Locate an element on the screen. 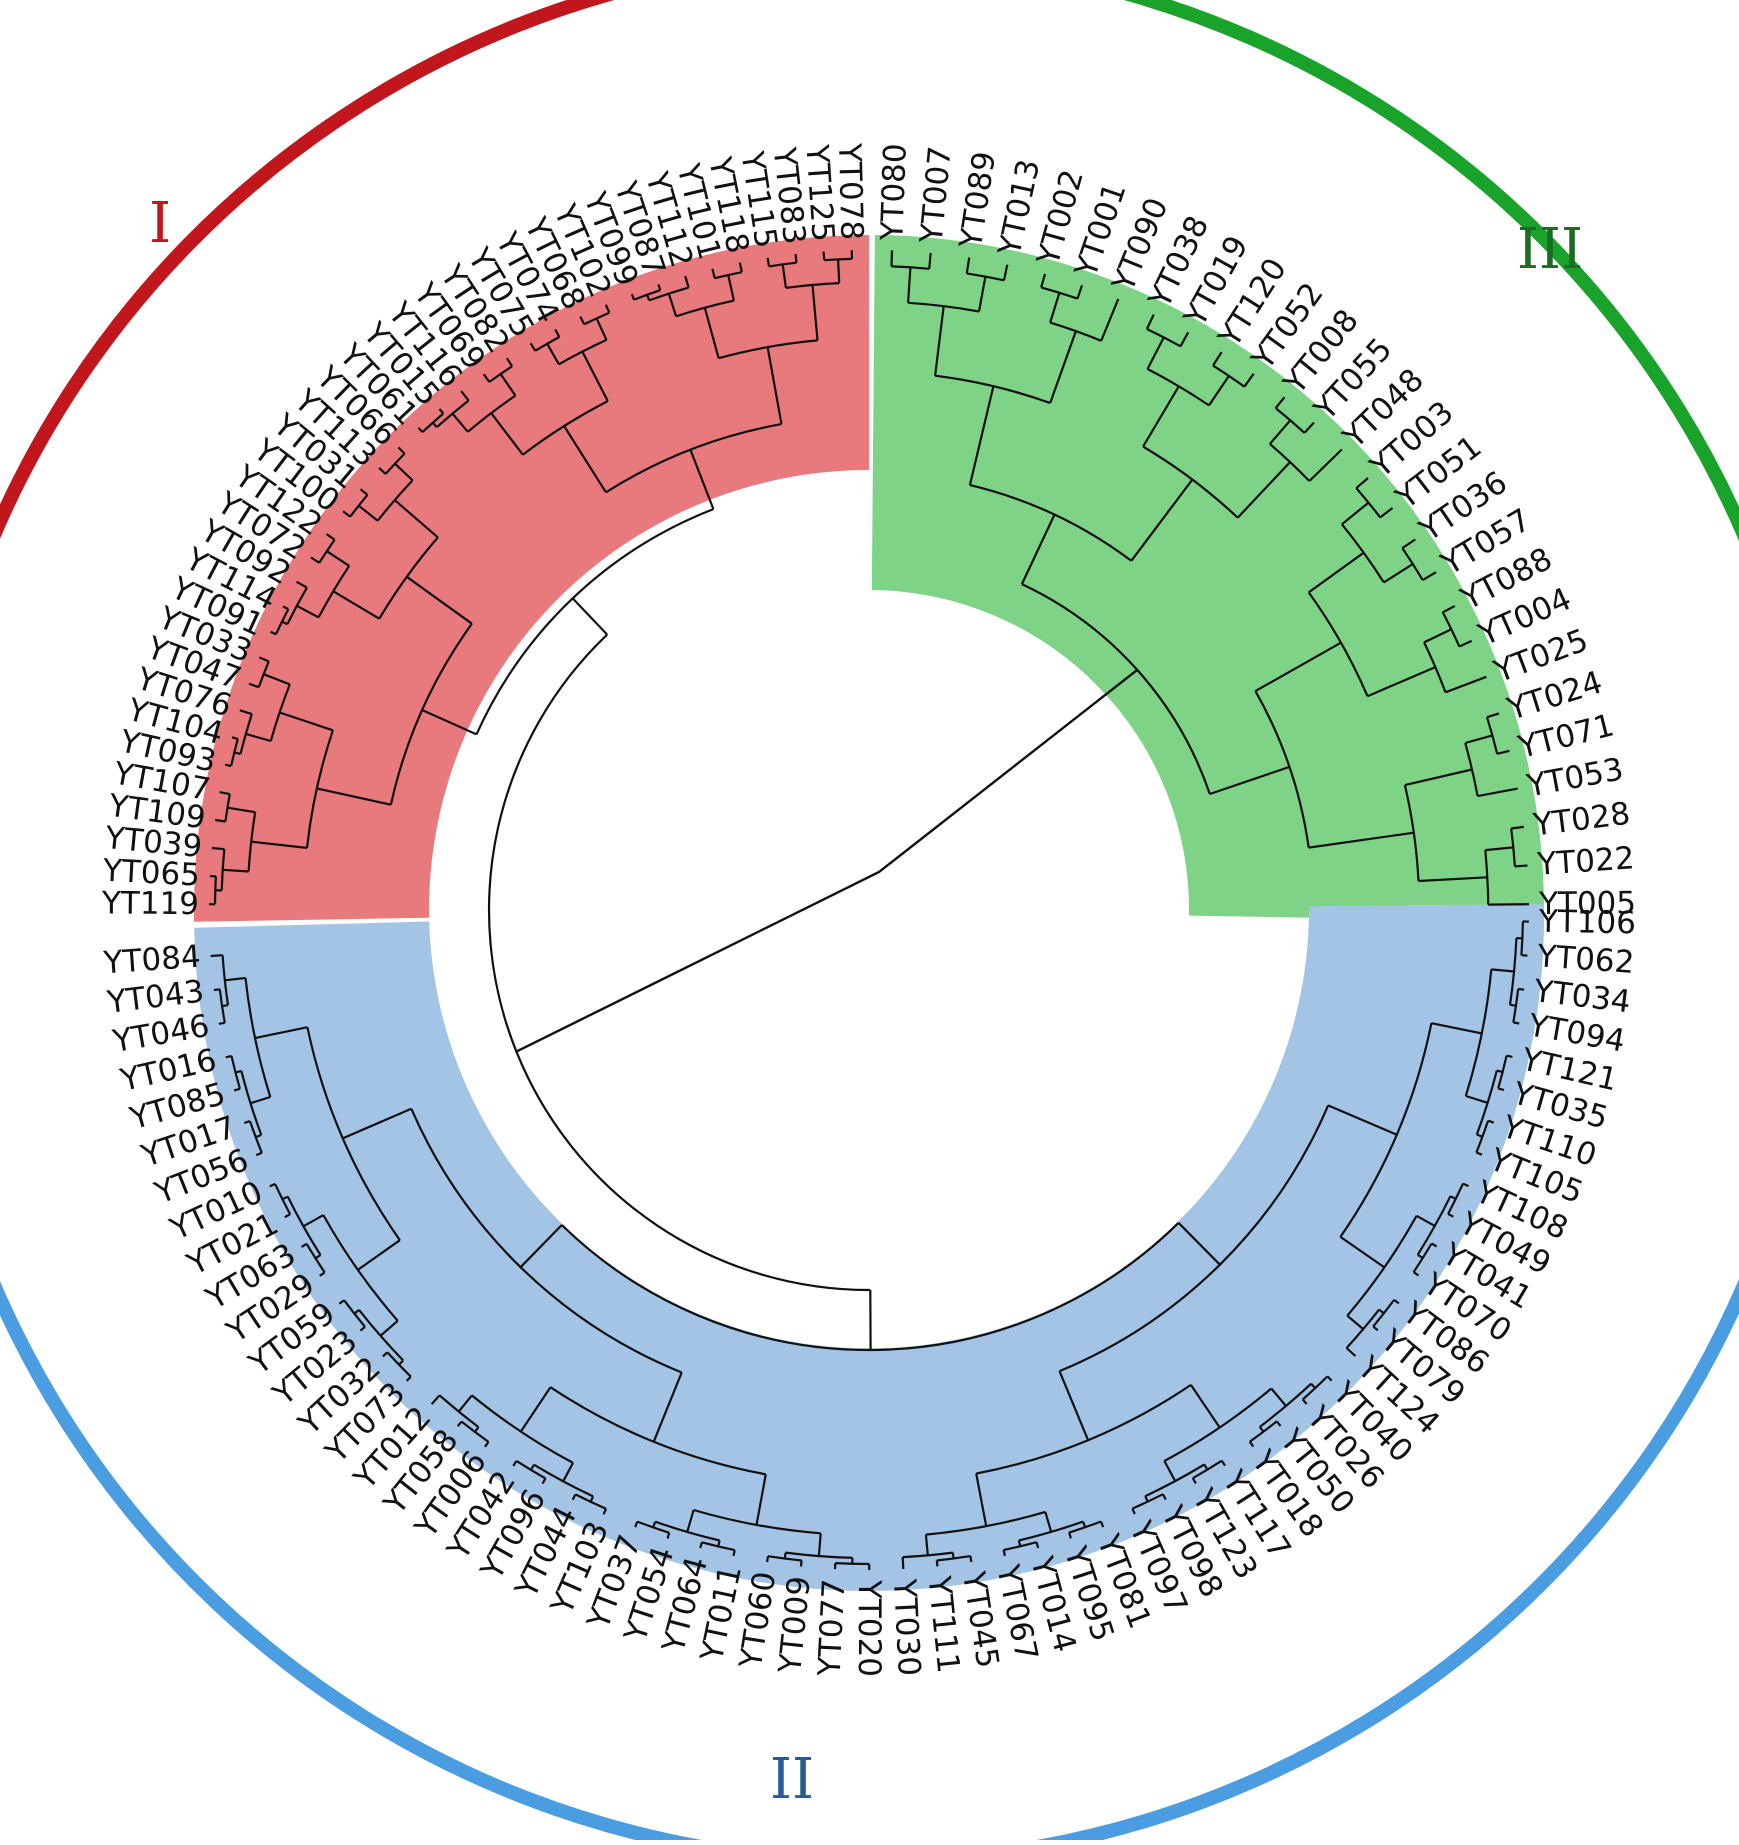  leaf-label-yt077: YT077 is located at coordinates (832, 1628).